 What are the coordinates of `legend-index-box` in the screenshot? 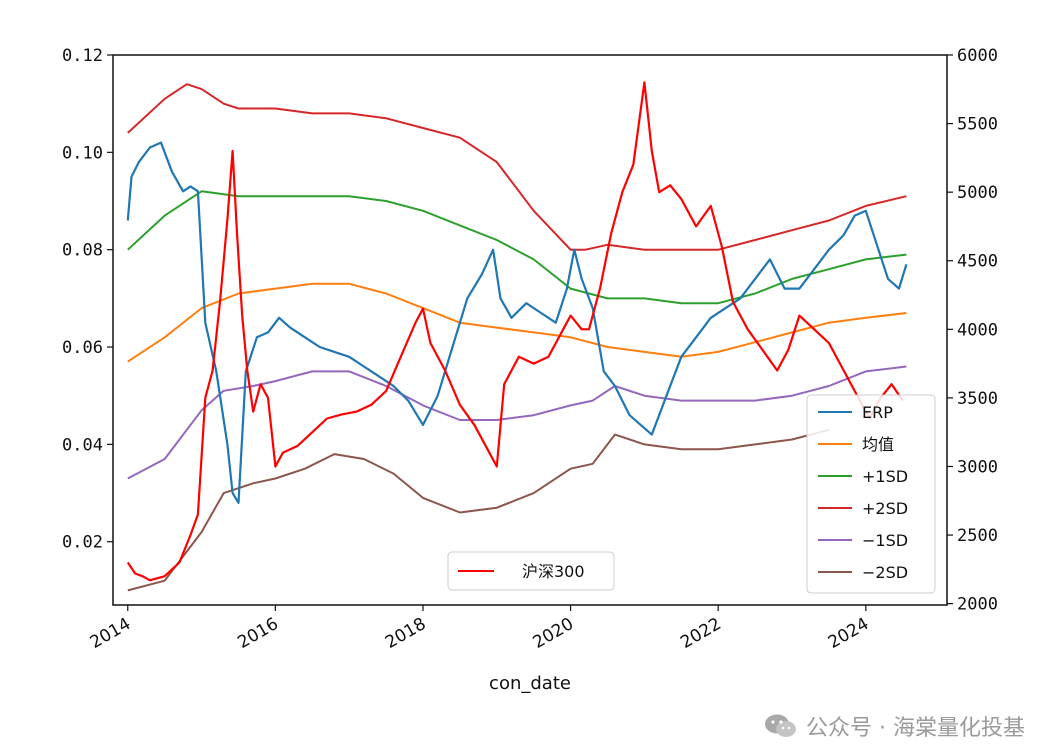 It's located at (531, 571).